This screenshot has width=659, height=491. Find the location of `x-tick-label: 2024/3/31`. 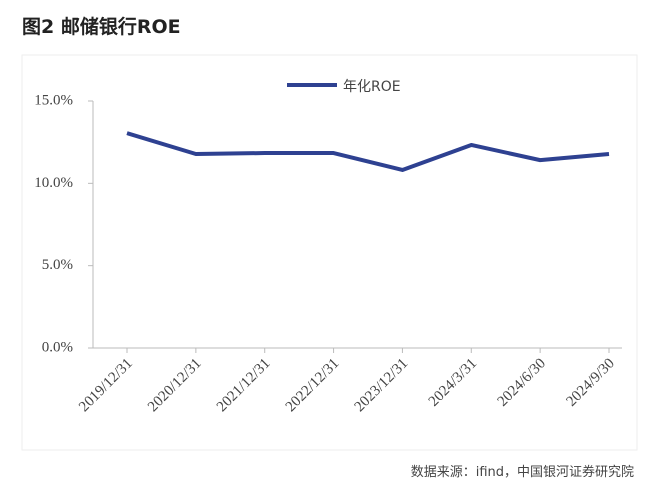

x-tick-label: 2024/3/31 is located at coordinates (453, 383).